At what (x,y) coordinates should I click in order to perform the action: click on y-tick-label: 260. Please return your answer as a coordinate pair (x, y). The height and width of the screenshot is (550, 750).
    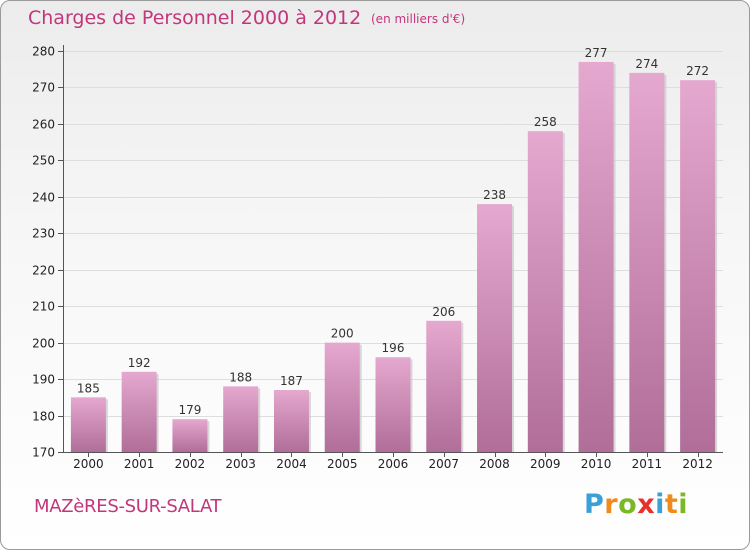
    Looking at the image, I should click on (43, 125).